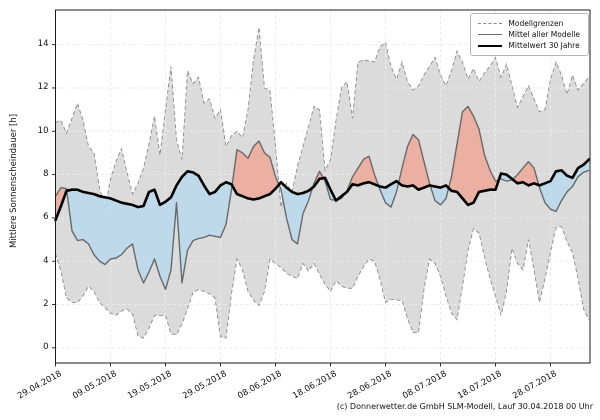 This screenshot has width=600, height=420. I want to click on legend-item-mittel-aller-modelle: Mittel aller Modelle, so click(529, 34).